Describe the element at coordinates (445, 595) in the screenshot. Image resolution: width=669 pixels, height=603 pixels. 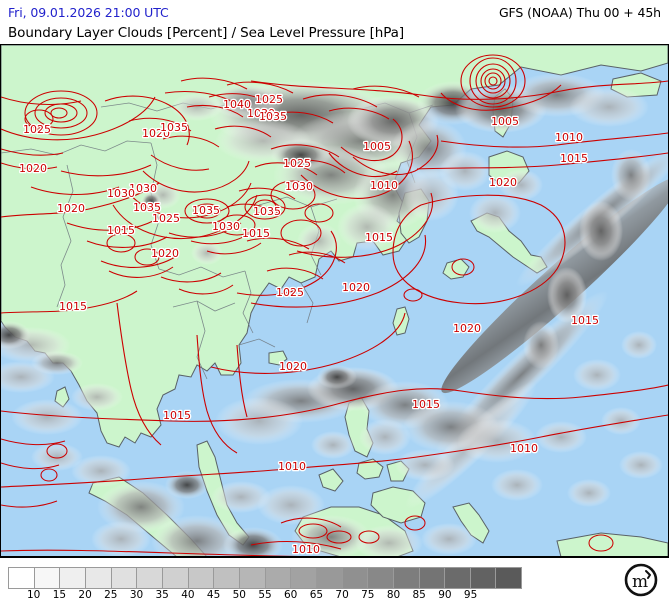
I see `legend-tick-90: 90` at that location.